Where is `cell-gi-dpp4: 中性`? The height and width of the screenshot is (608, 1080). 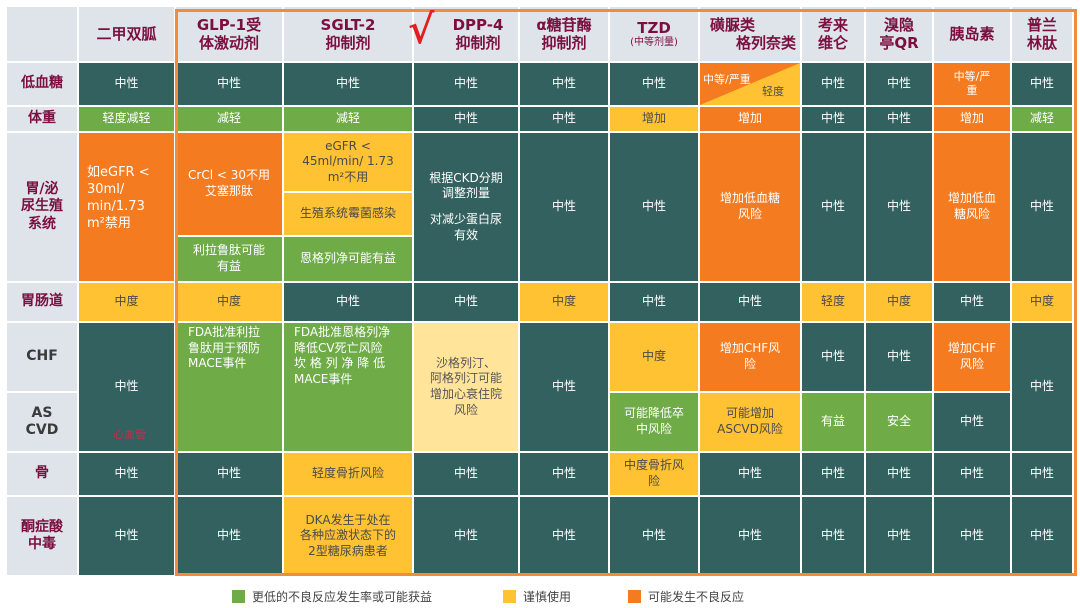
cell-gi-dpp4: 中性 is located at coordinates (466, 302).